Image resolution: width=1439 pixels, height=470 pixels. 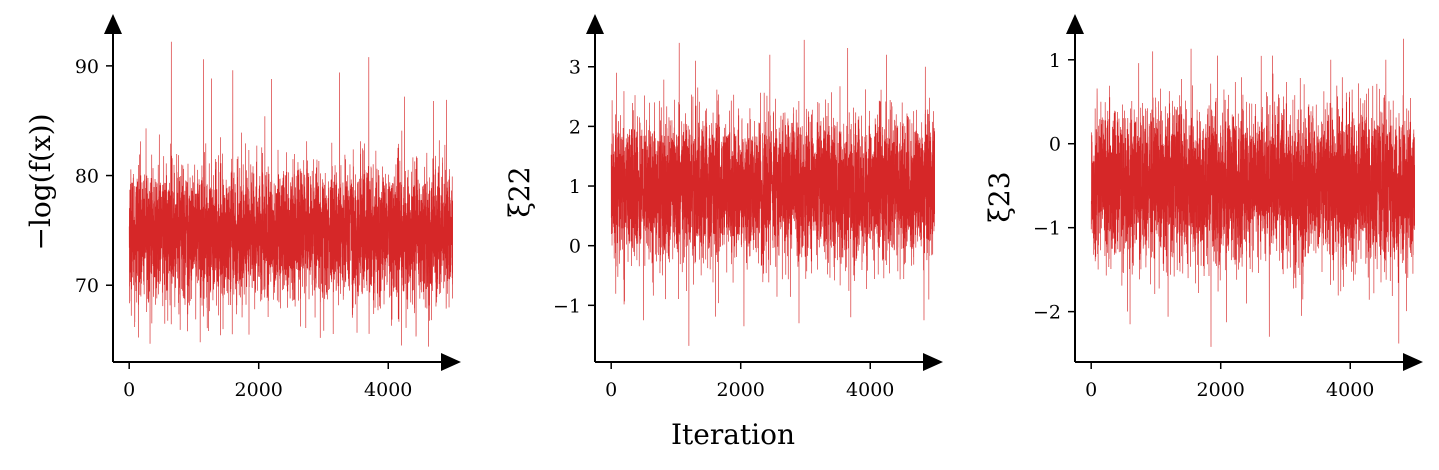 What do you see at coordinates (575, 68) in the screenshot?
I see `y-tick-label: 3` at bounding box center [575, 68].